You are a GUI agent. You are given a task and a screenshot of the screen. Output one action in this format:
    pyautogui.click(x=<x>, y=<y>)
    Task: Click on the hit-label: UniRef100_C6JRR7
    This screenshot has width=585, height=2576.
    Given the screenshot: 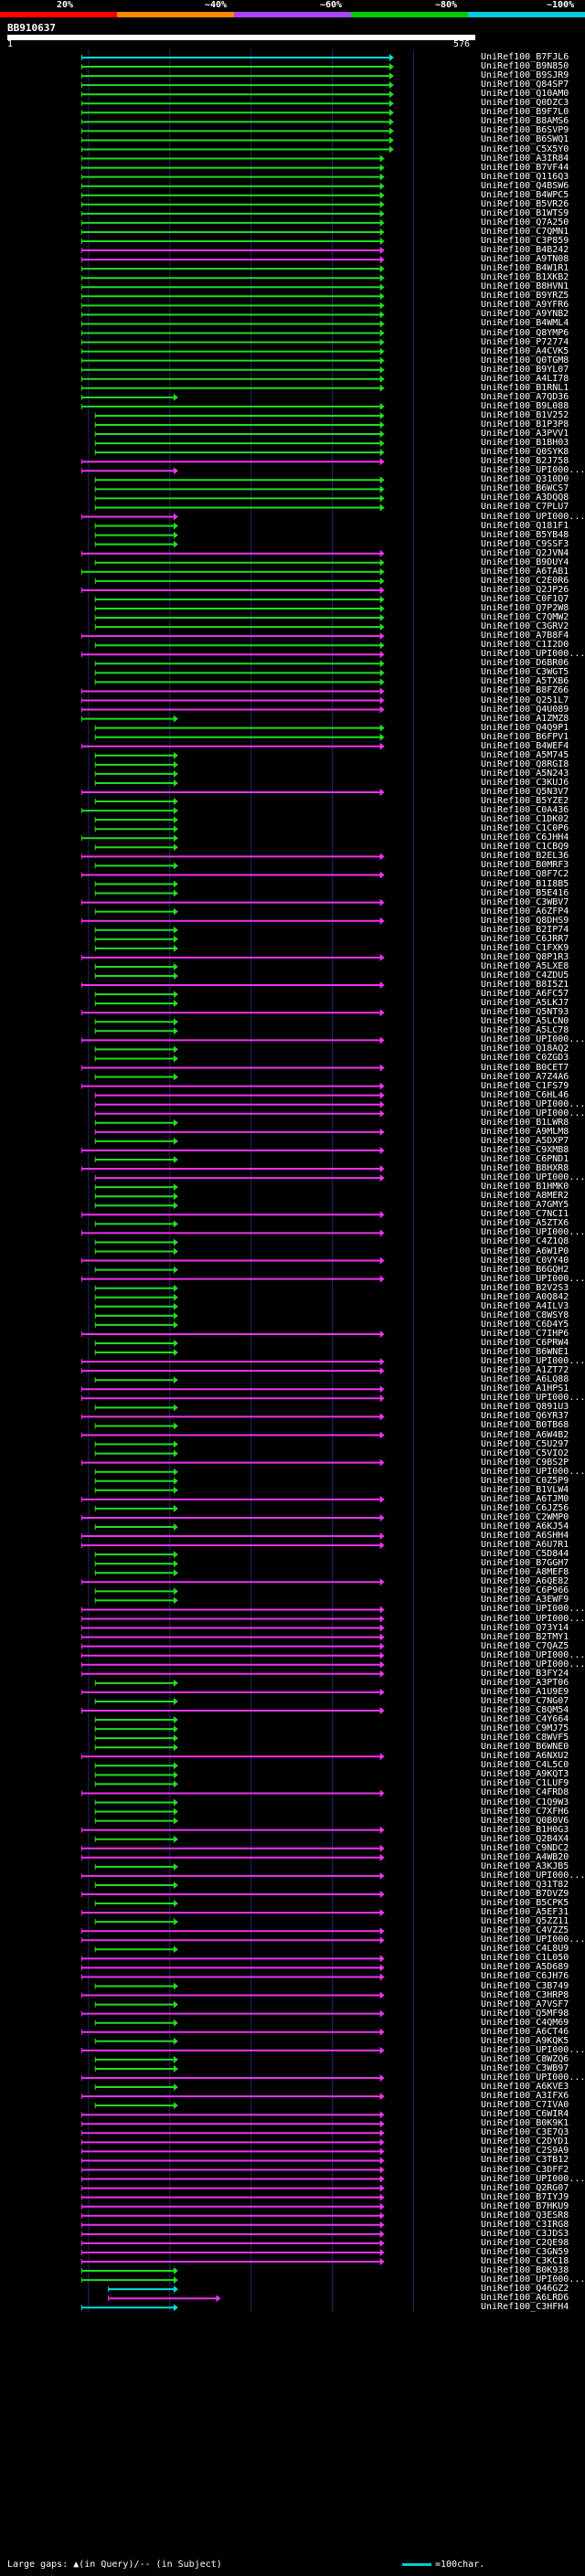 What is the action you would take?
    pyautogui.click(x=525, y=938)
    